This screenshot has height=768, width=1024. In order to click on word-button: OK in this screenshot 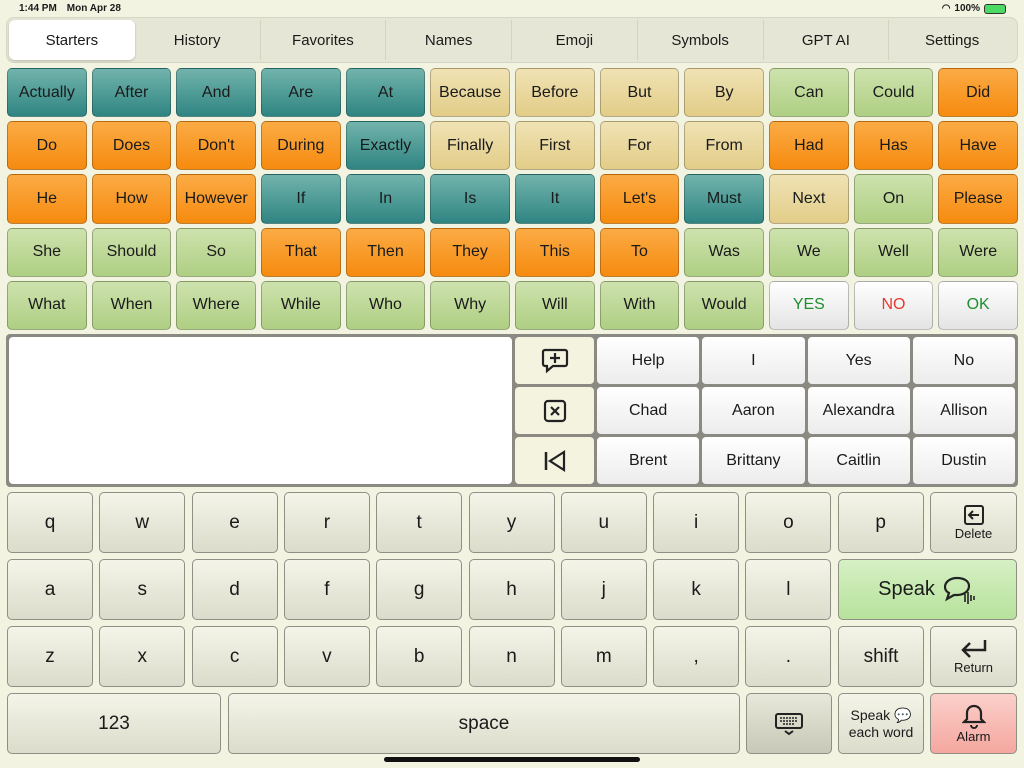, I will do `click(978, 305)`.